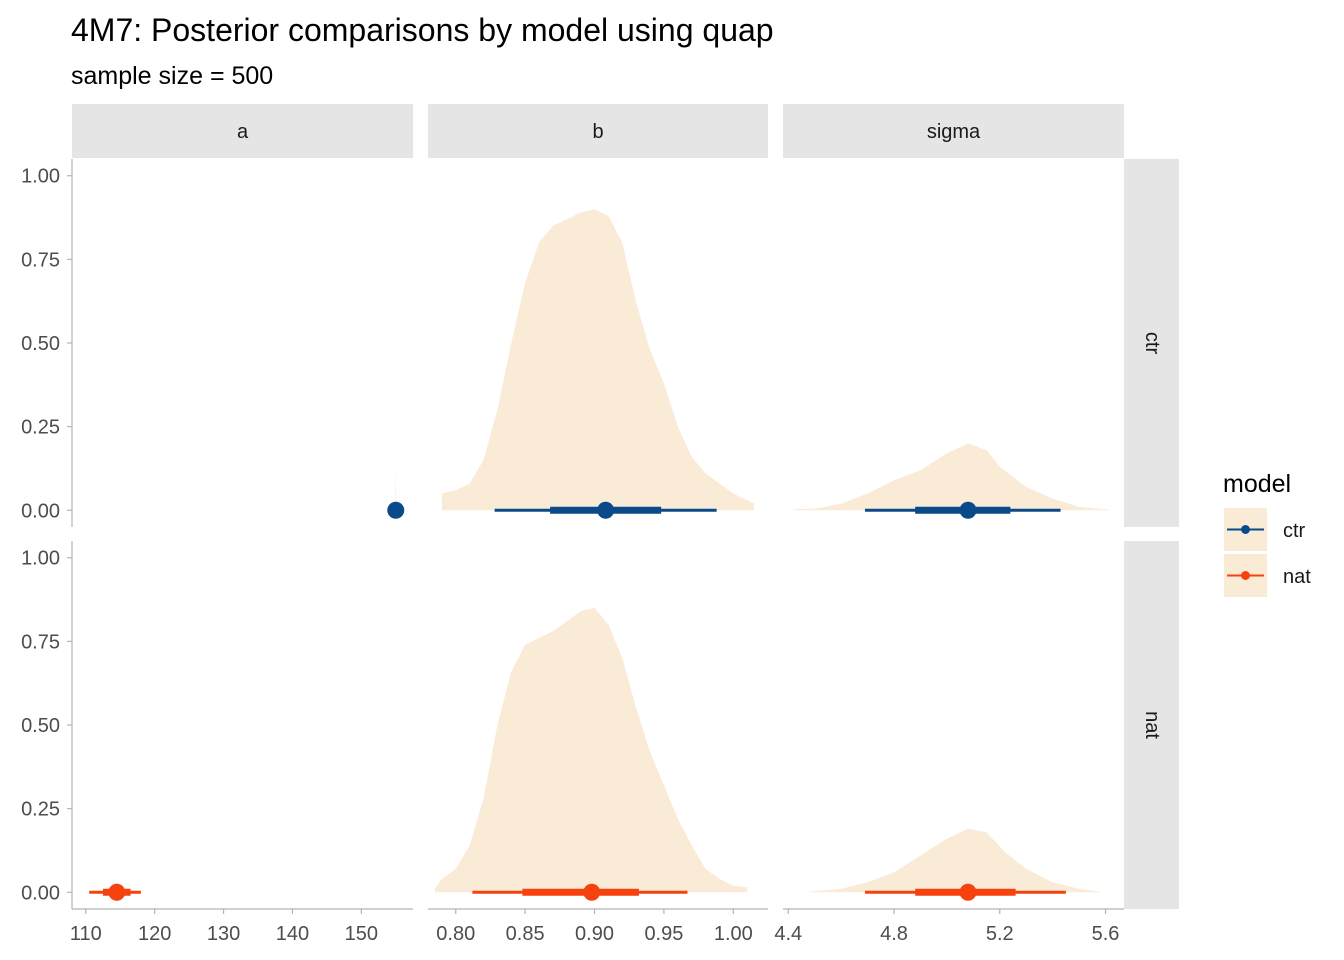 The width and height of the screenshot is (1344, 960). Describe the element at coordinates (598, 360) in the screenshot. I see `density-b-ctr` at that location.